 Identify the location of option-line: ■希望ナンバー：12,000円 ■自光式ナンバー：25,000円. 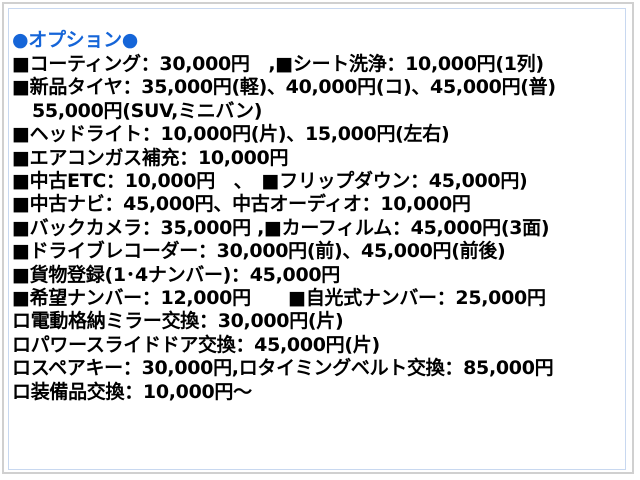
(279, 298).